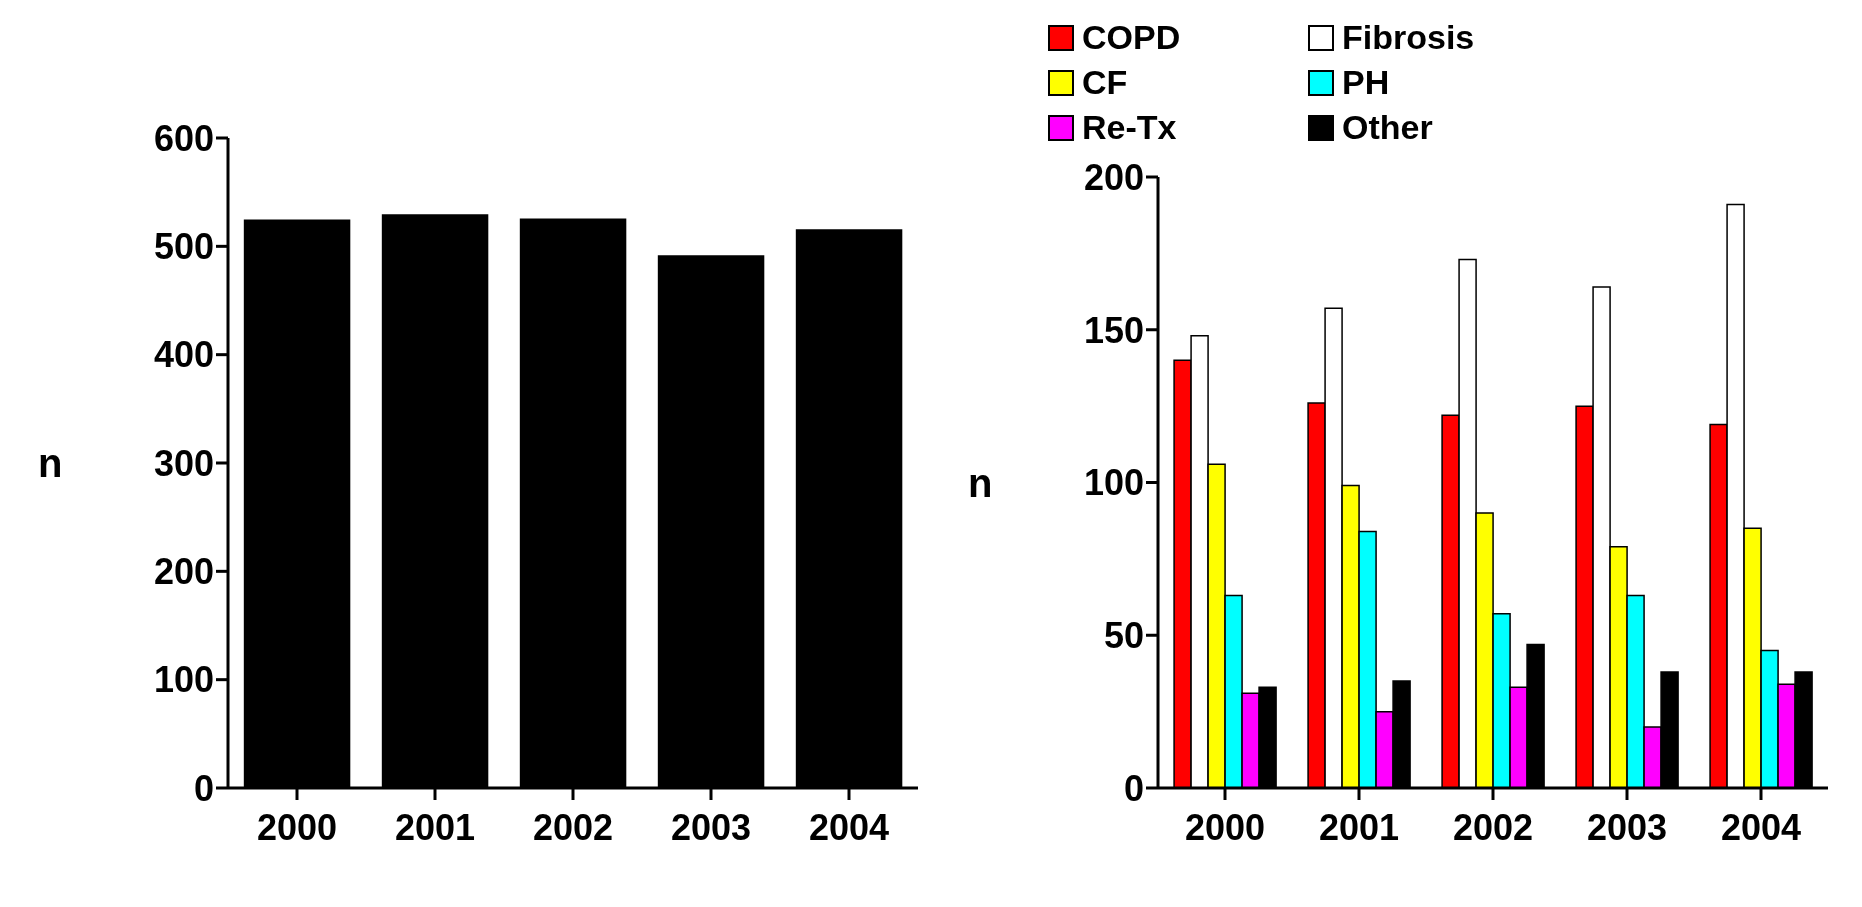 The height and width of the screenshot is (907, 1862). Describe the element at coordinates (183, 355) in the screenshot. I see `y-tick-label: 400` at that location.